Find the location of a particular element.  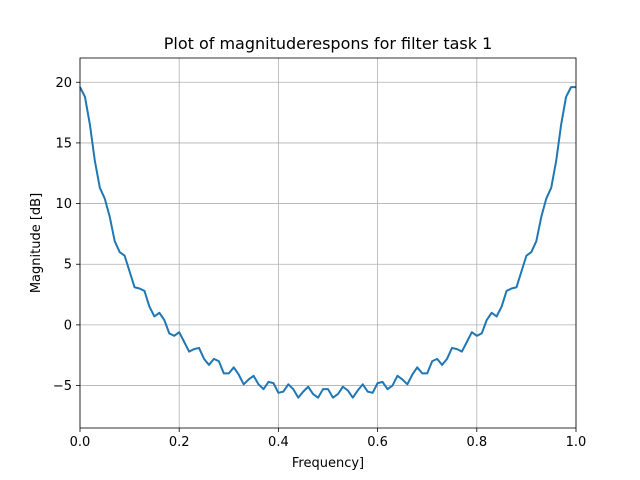

y-axis: −5 0 5 10 15 20 is located at coordinates (66, 235).